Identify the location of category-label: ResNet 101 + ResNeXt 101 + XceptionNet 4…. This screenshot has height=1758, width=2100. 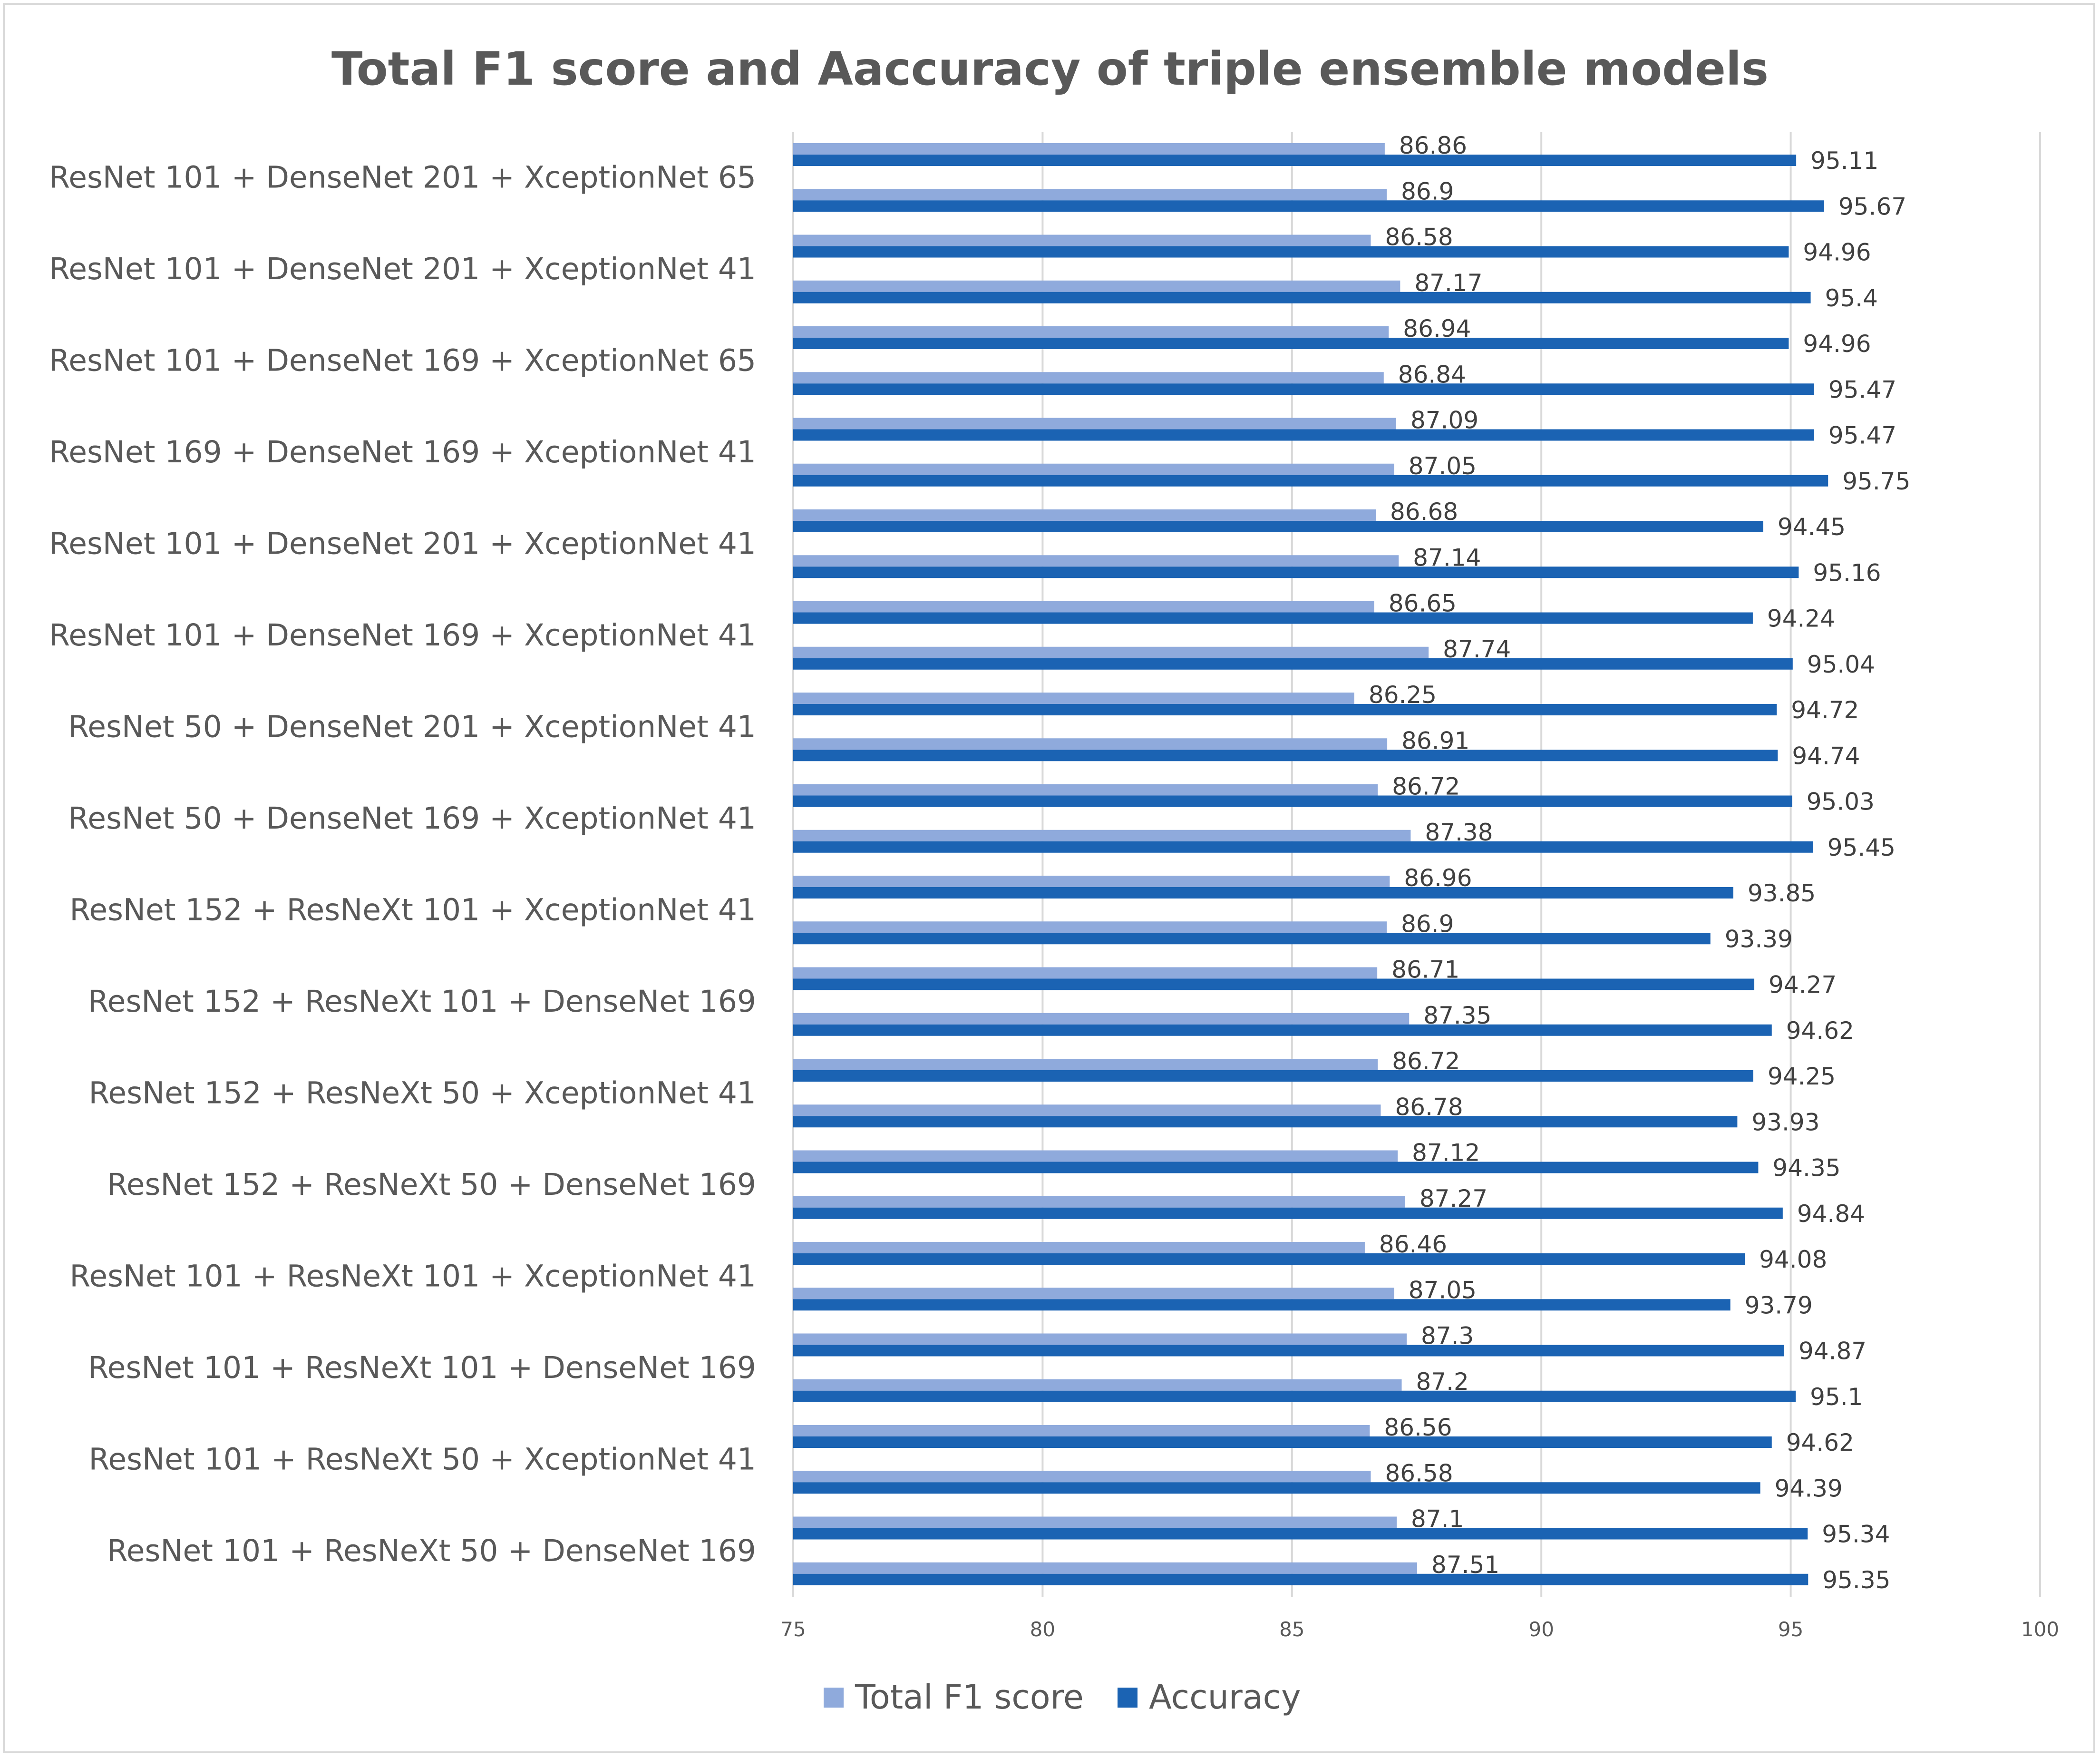
(412, 1276).